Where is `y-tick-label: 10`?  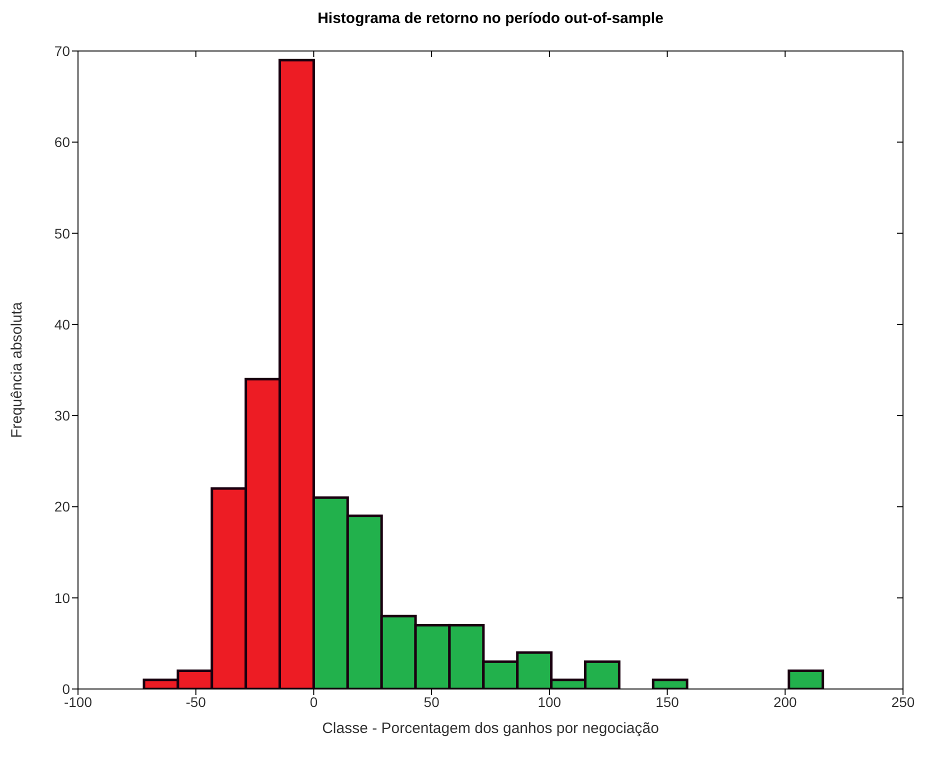 y-tick-label: 10 is located at coordinates (62, 598).